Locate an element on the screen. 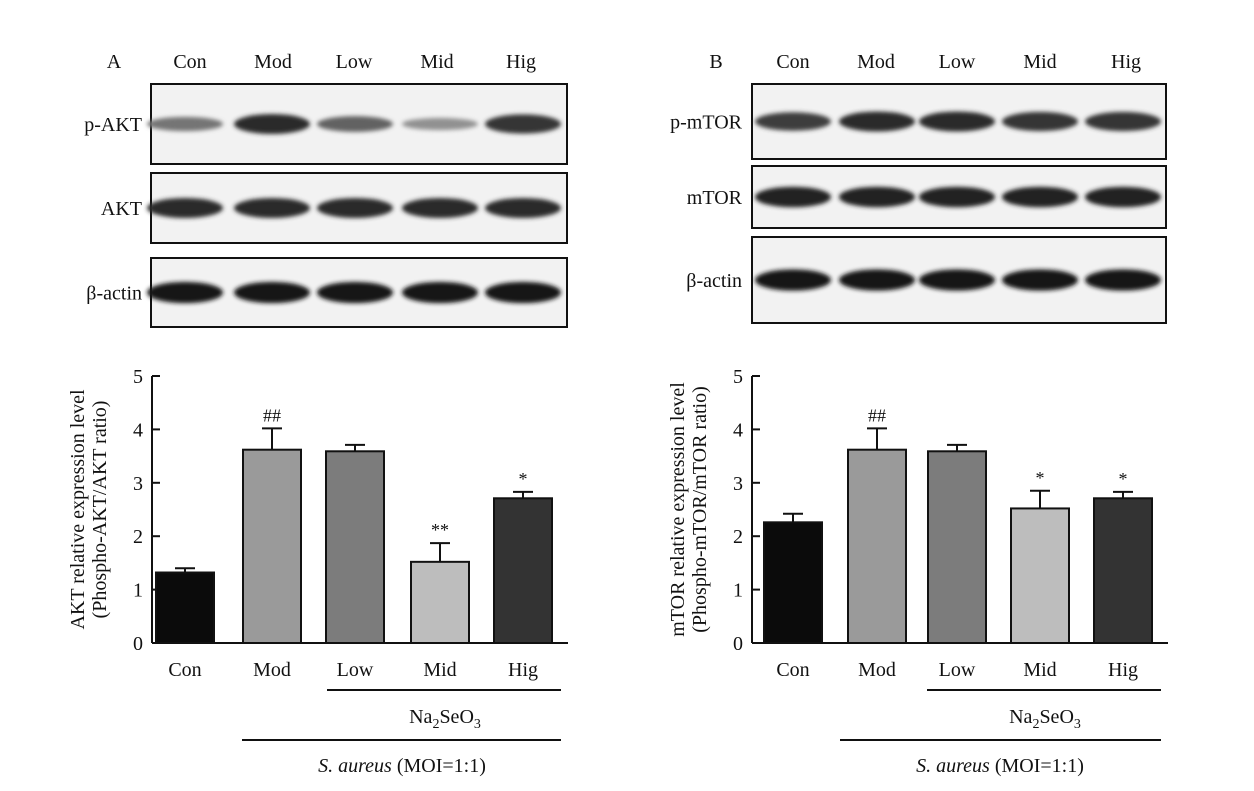 Image resolution: width=1254 pixels, height=791 pixels. blot-label: p-AKT is located at coordinates (113, 125).